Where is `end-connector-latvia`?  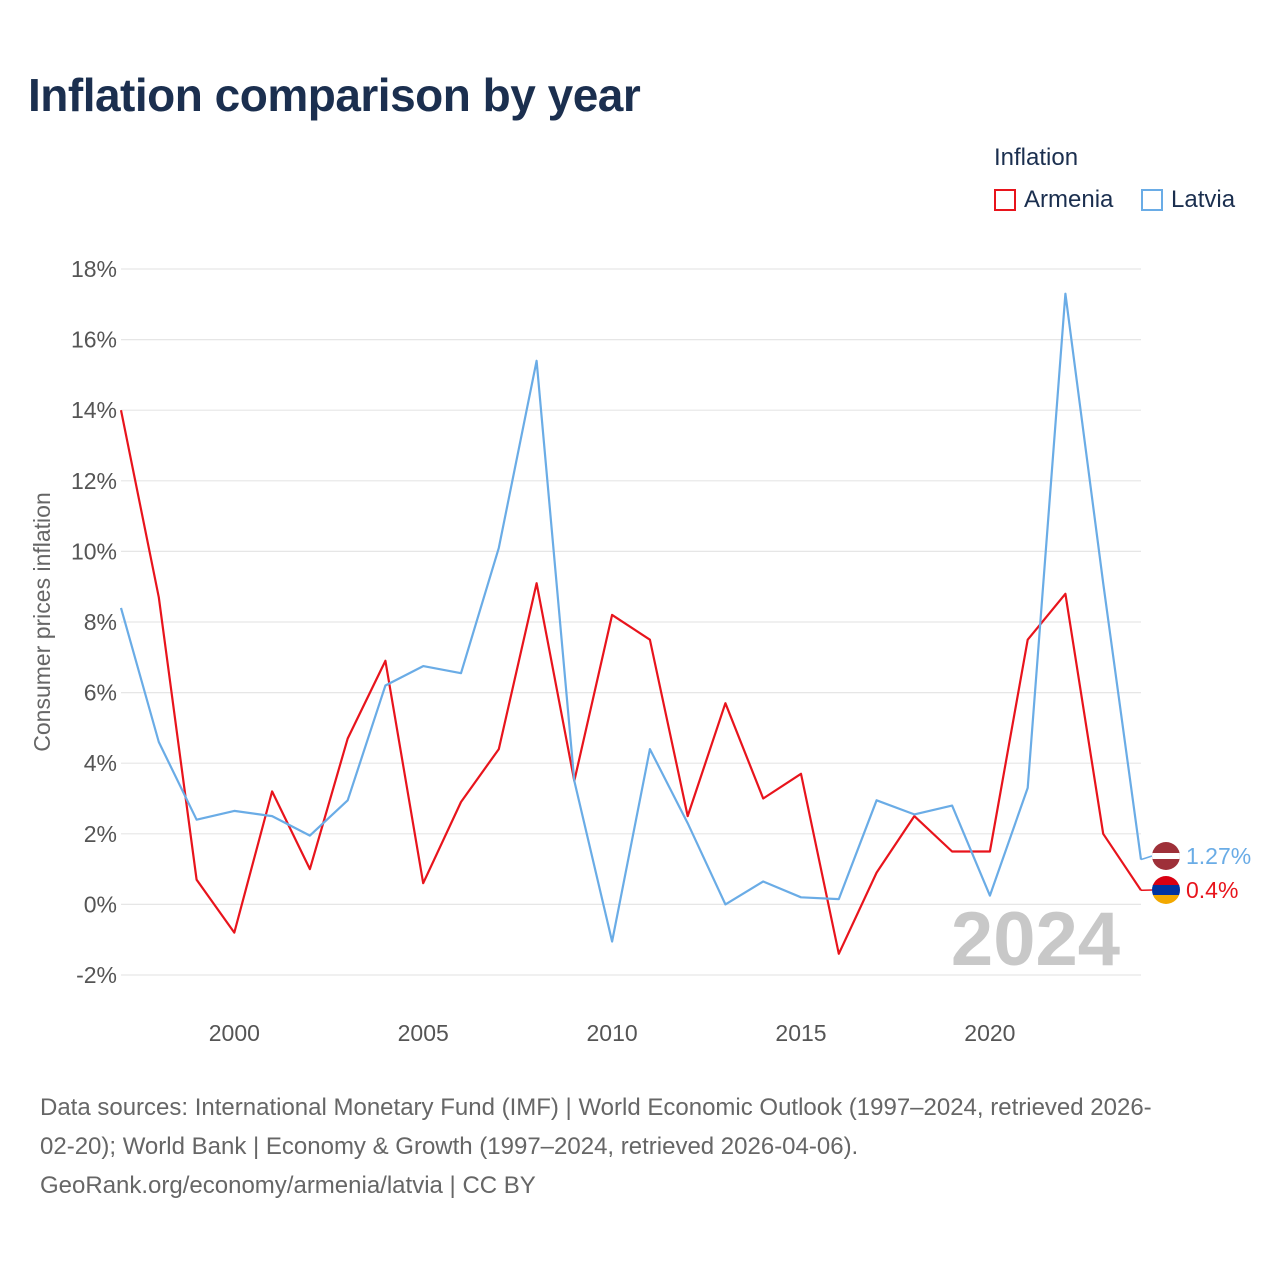
end-connector-latvia is located at coordinates (1146, 858).